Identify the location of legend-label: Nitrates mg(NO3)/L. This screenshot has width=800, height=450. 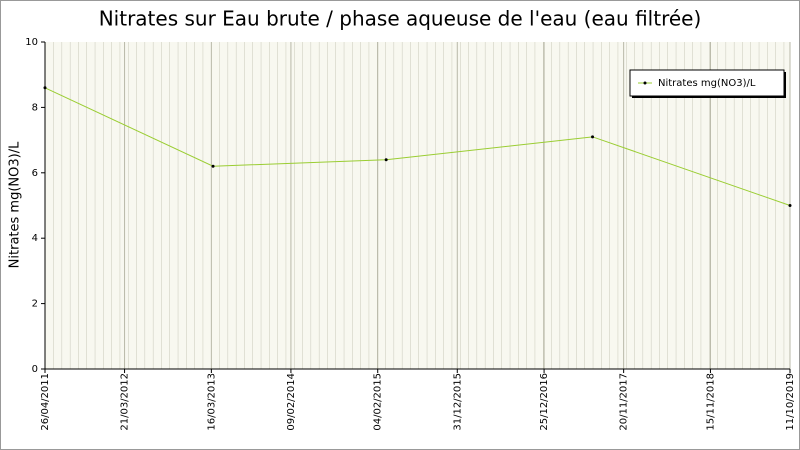
(707, 83).